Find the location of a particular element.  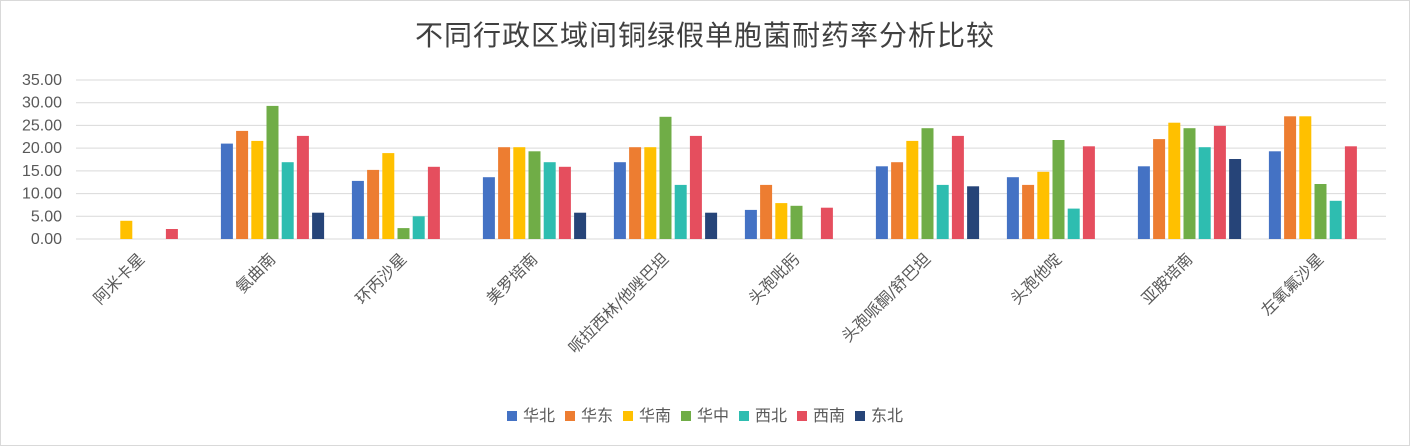

legend-label: 华中 is located at coordinates (712, 415).